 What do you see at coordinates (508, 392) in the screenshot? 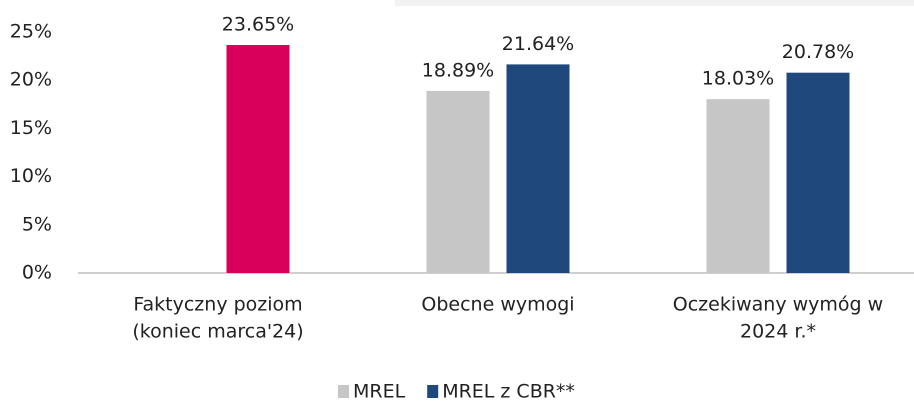
I see `legend-label: MREL z CBR**` at bounding box center [508, 392].